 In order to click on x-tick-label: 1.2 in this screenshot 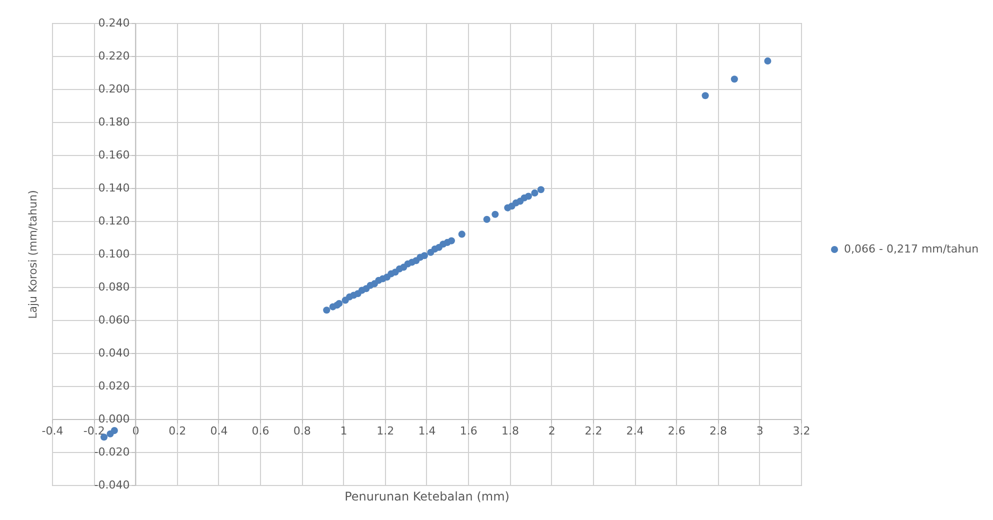, I will do `click(385, 431)`.